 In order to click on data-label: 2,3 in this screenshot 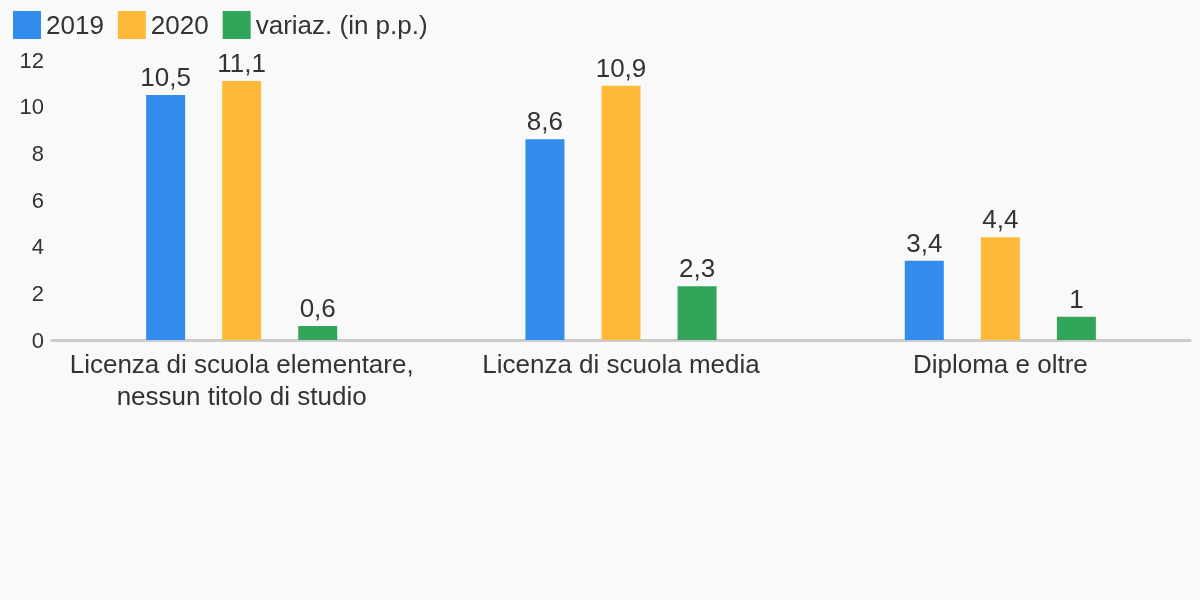, I will do `click(697, 268)`.